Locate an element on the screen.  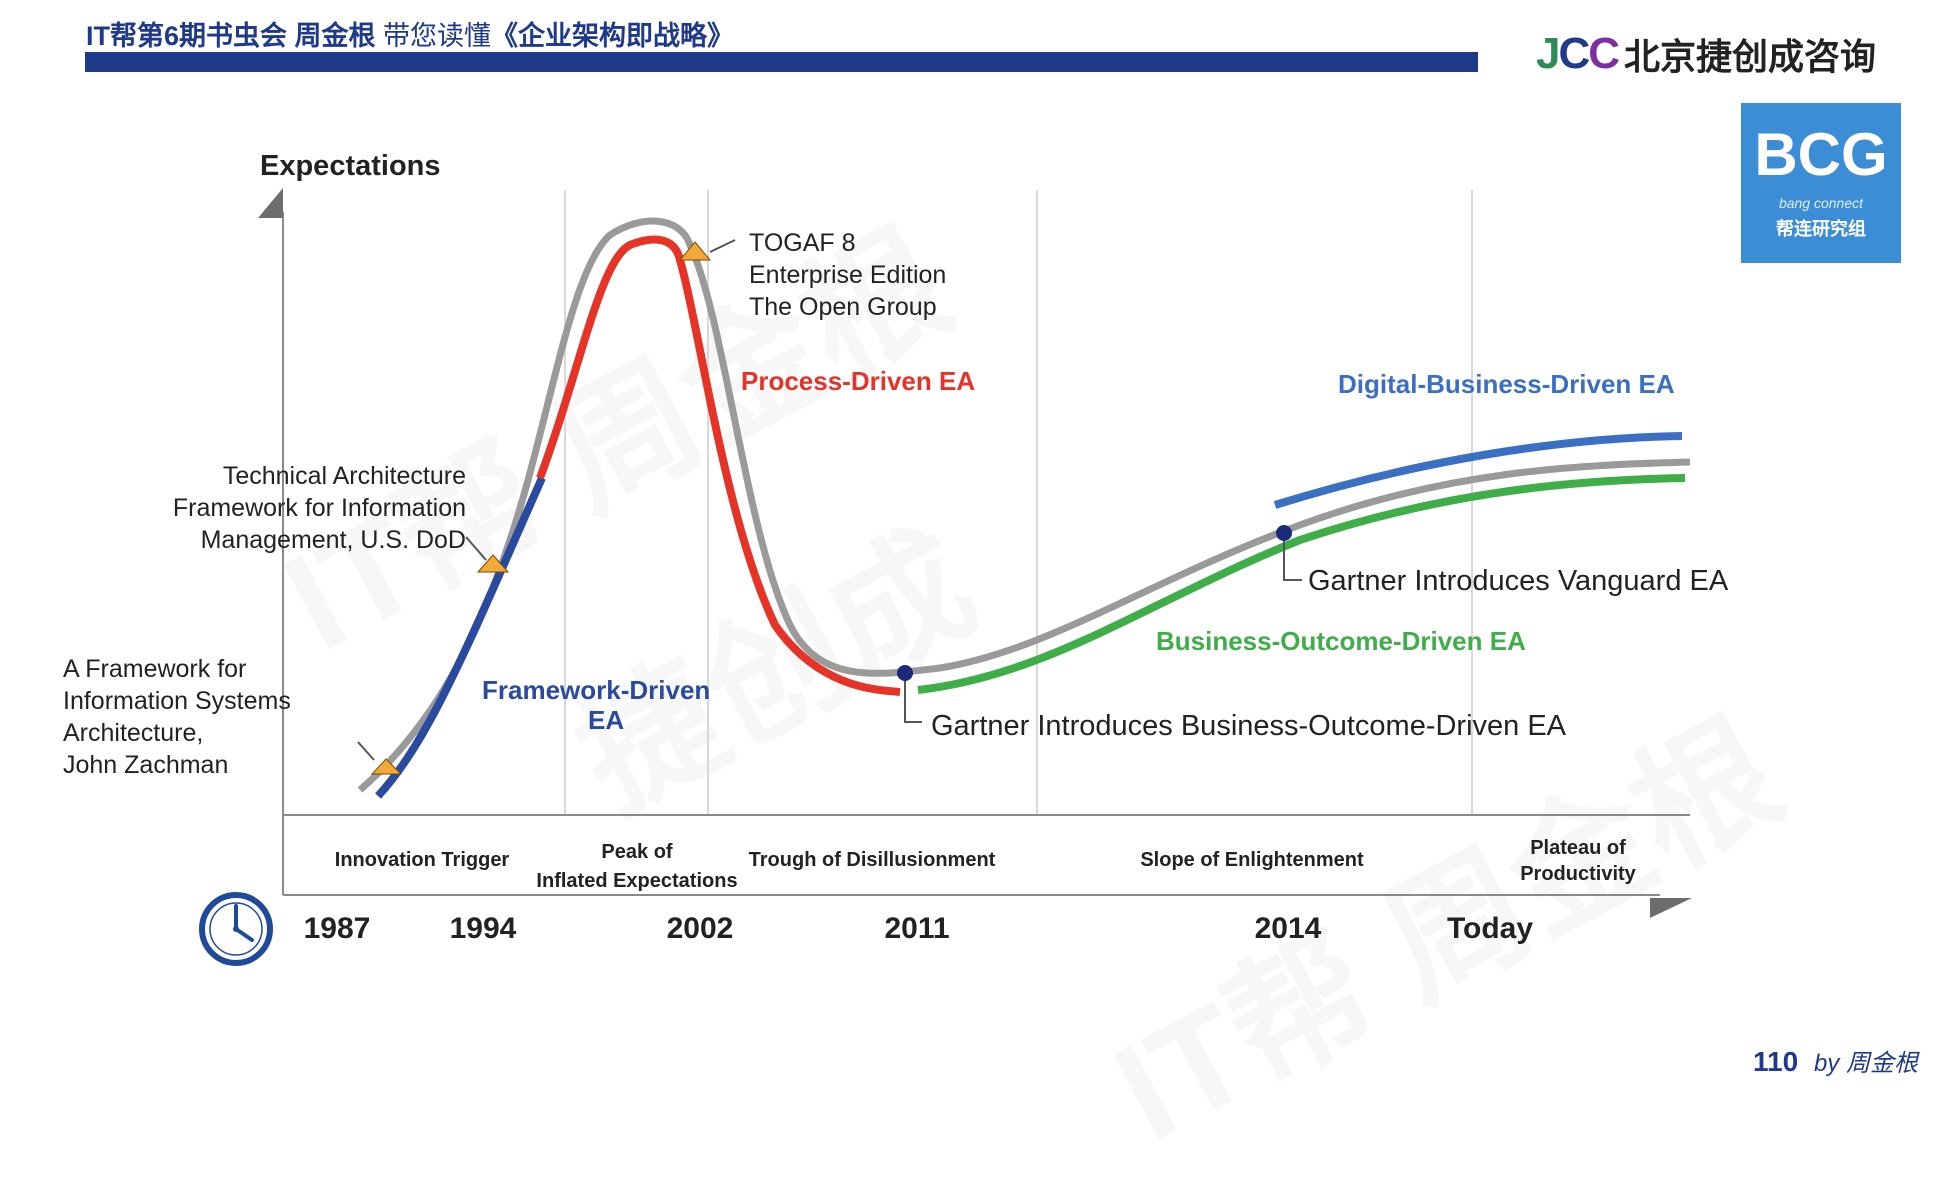
year-label: 2014 is located at coordinates (1288, 928).